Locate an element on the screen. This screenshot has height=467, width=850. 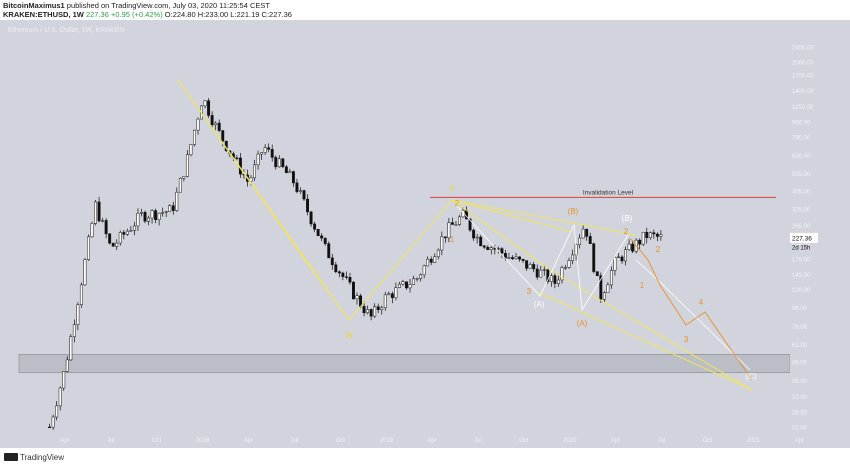
wave-label: W is located at coordinates (349, 335).